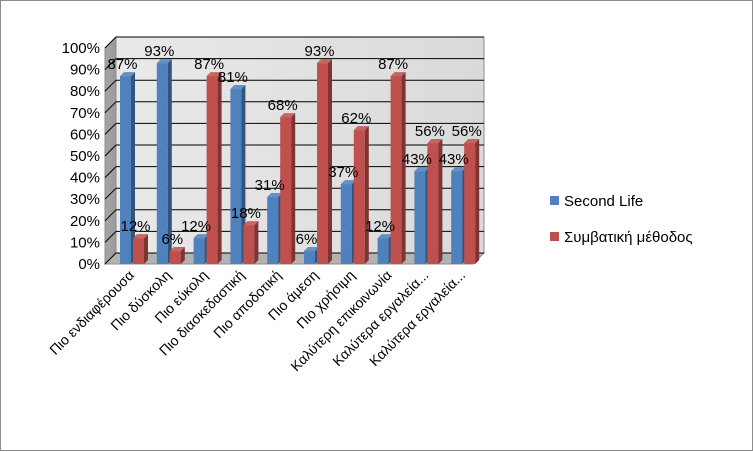  I want to click on y-tick-label: 70%, so click(85, 113).